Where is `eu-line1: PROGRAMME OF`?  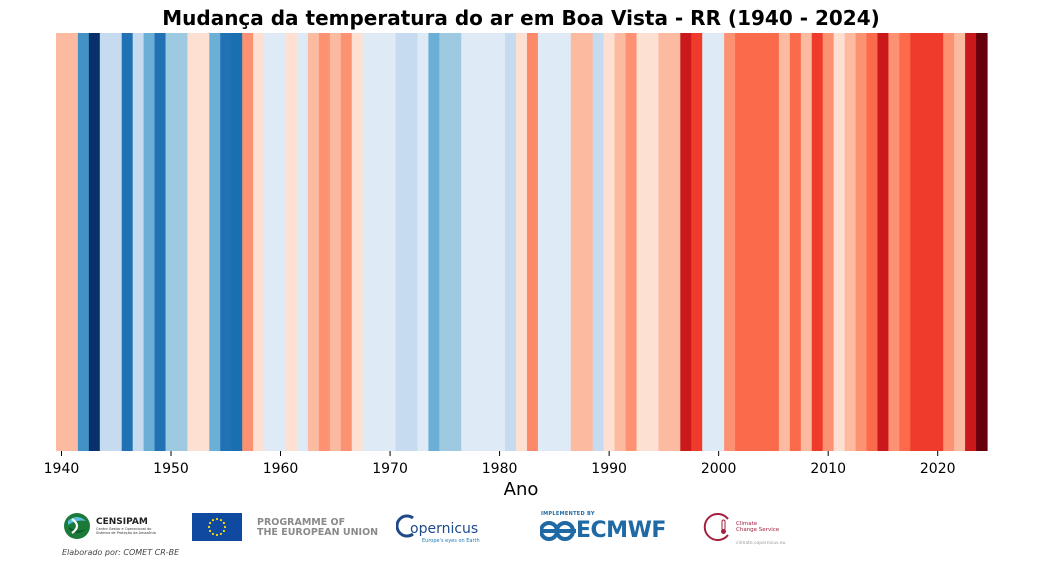
eu-line1: PROGRAMME OF is located at coordinates (301, 522).